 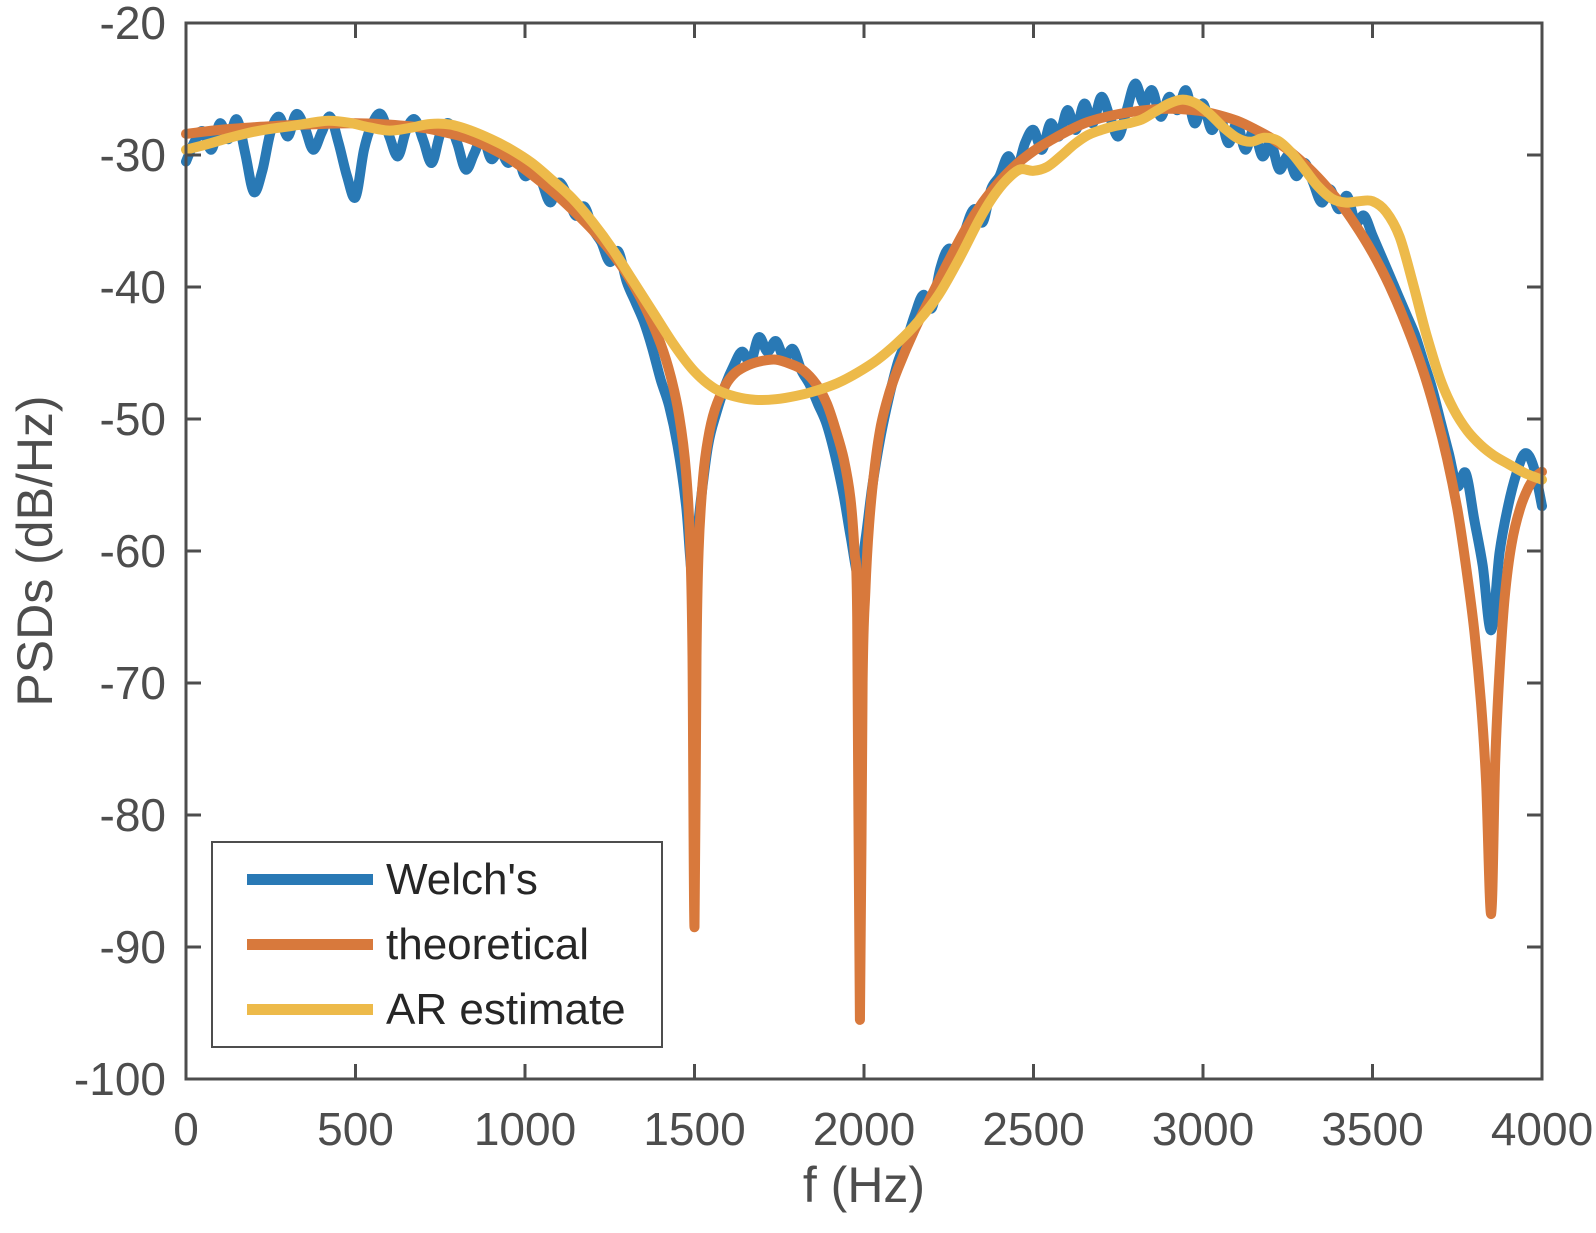 I want to click on x-tick-label: 3500, so click(x=1372, y=1129).